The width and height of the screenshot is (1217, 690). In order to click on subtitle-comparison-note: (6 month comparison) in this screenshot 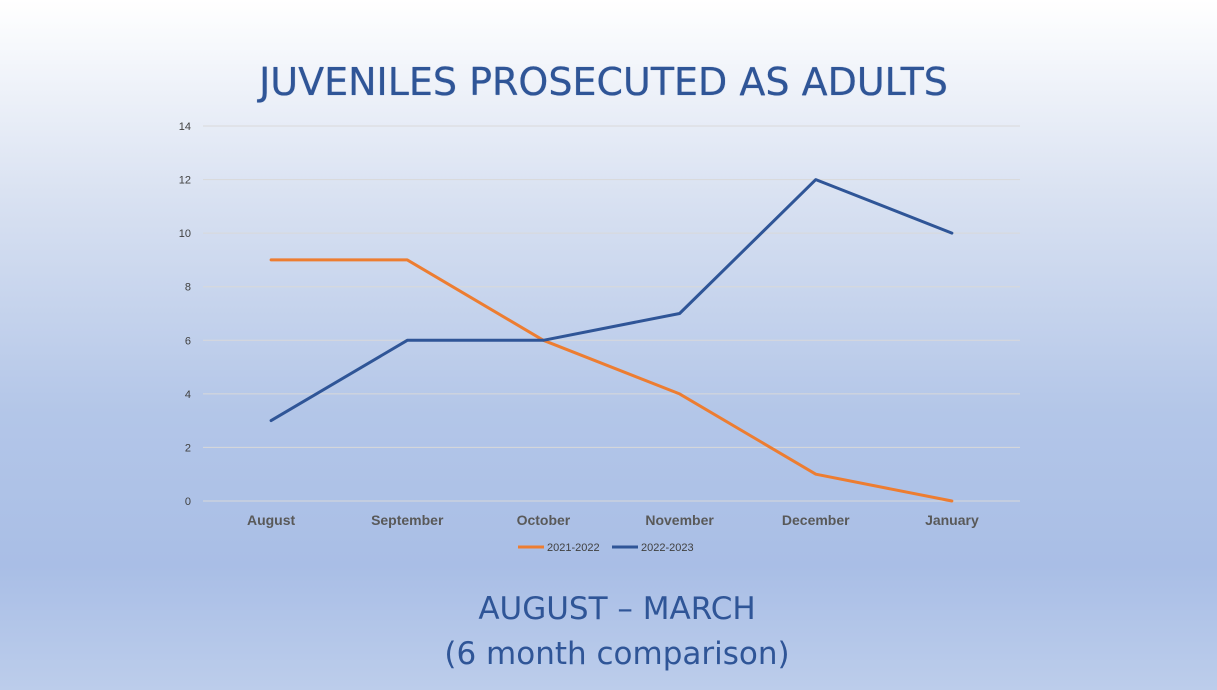, I will do `click(617, 654)`.